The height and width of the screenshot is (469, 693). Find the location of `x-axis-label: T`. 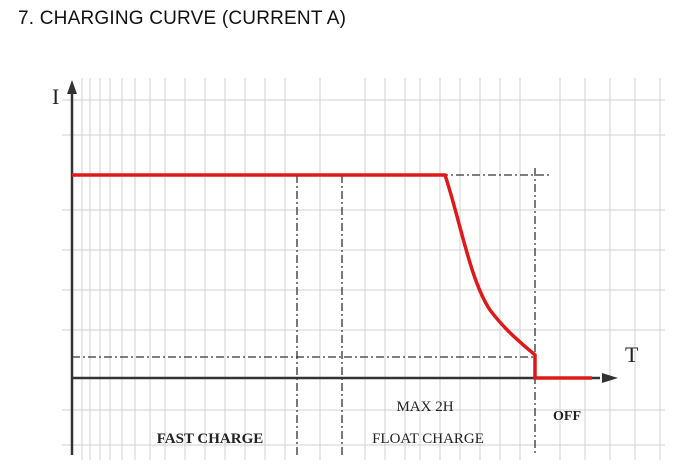

x-axis-label: T is located at coordinates (632, 354).